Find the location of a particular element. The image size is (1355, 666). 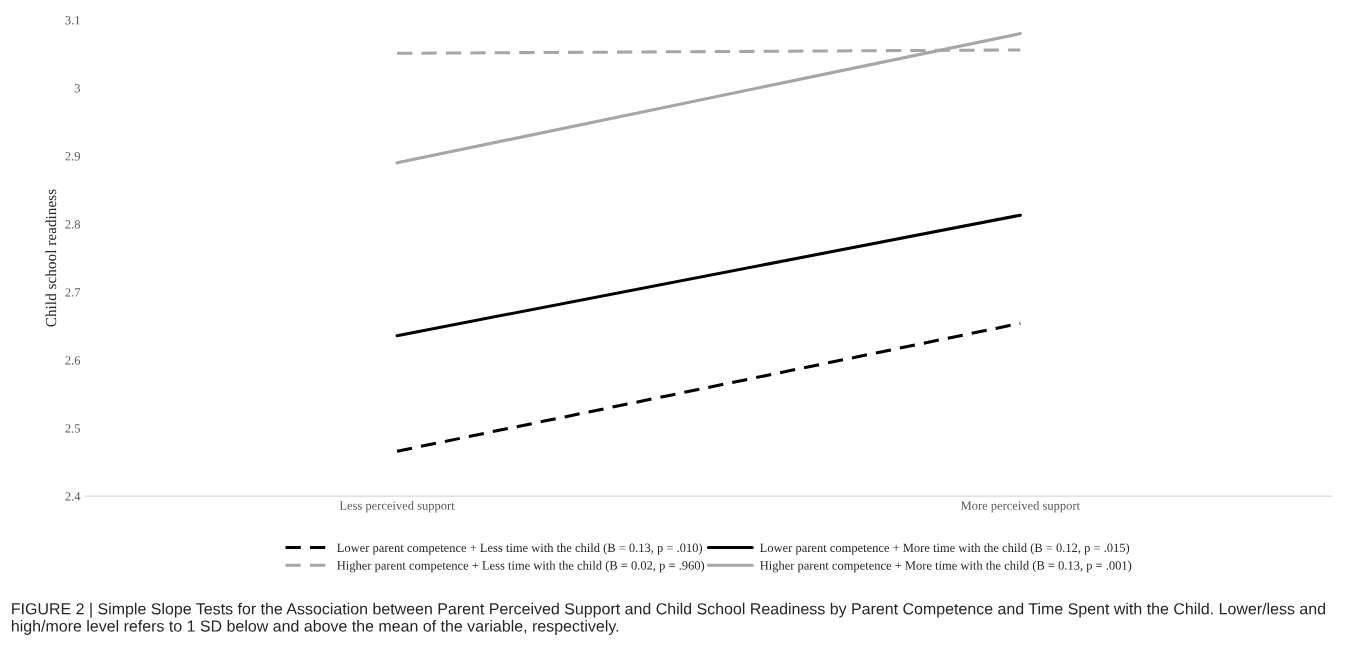

y-tick-label: 3 is located at coordinates (77, 88).